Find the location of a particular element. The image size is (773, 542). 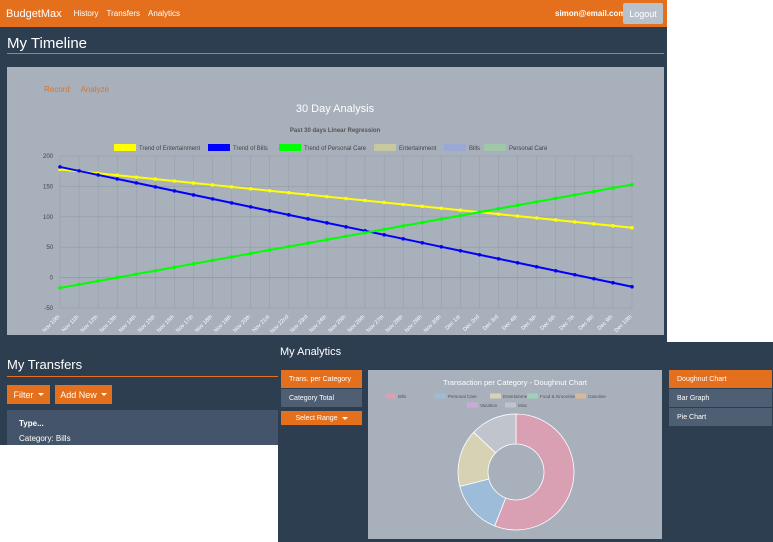

x-tick-label: Nov 13th is located at coordinates (109, 324).